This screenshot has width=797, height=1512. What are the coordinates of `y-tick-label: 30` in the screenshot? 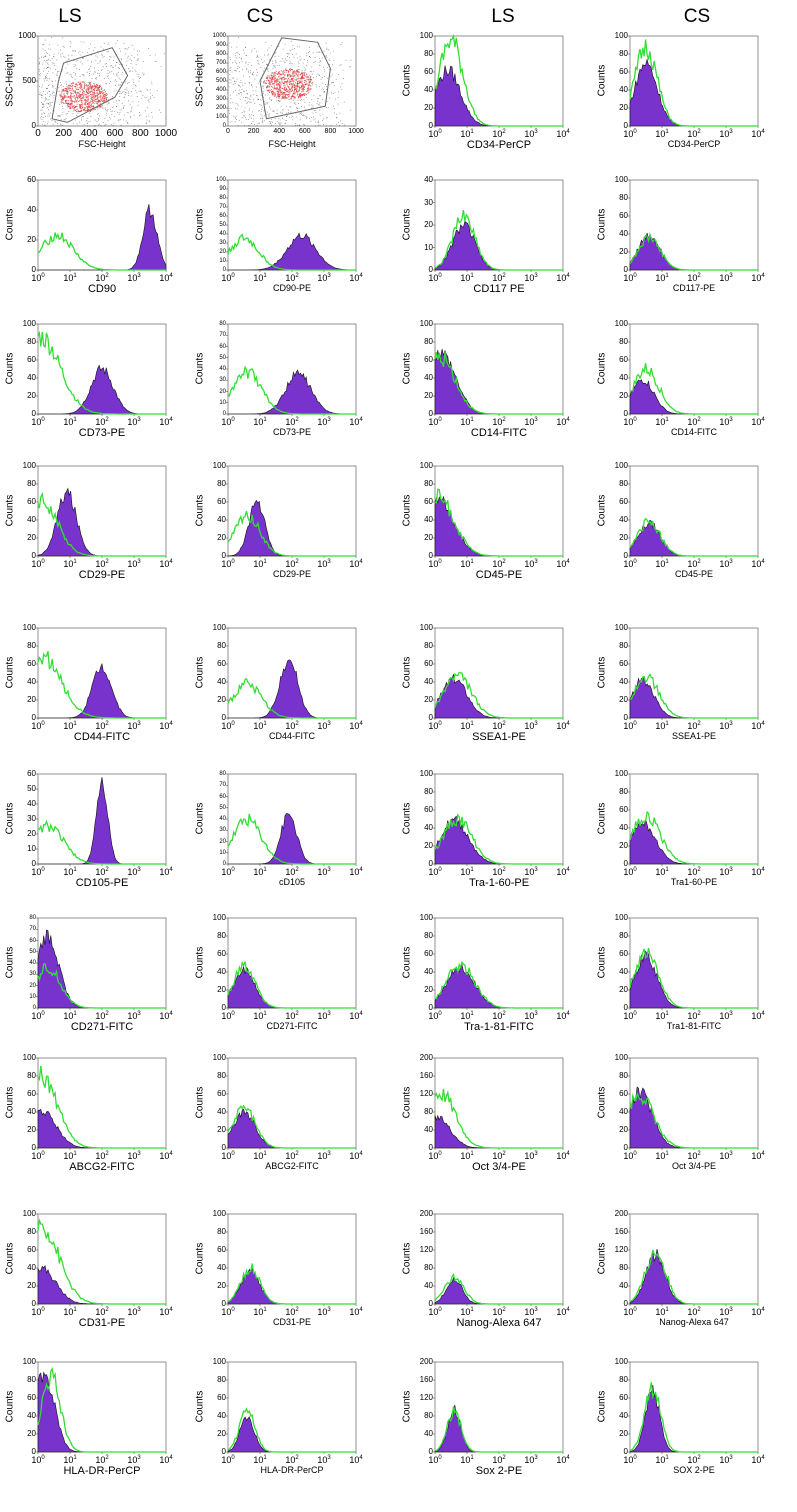 It's located at (222, 380).